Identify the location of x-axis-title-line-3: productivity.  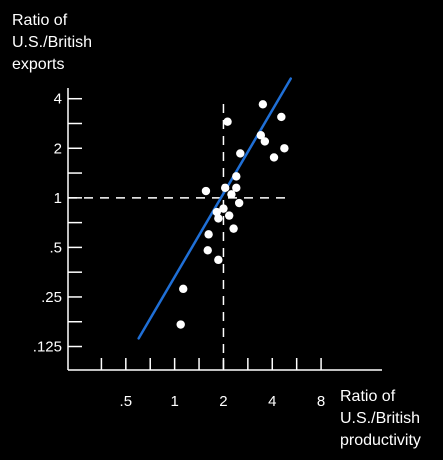
(380, 440).